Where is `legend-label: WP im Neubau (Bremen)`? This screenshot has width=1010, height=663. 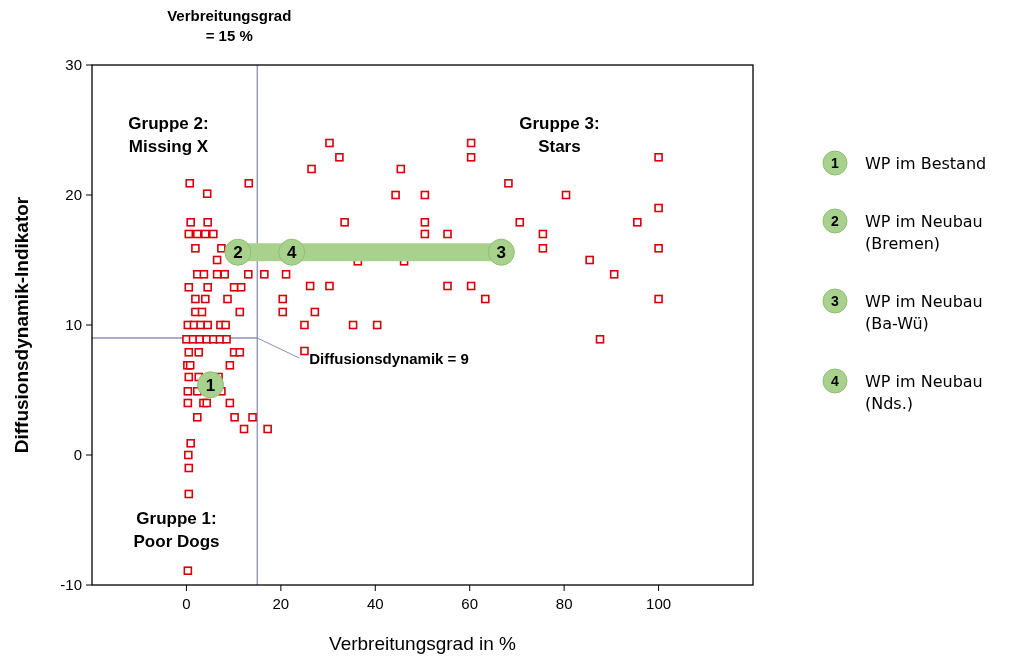 legend-label: WP im Neubau (Bremen) is located at coordinates (924, 232).